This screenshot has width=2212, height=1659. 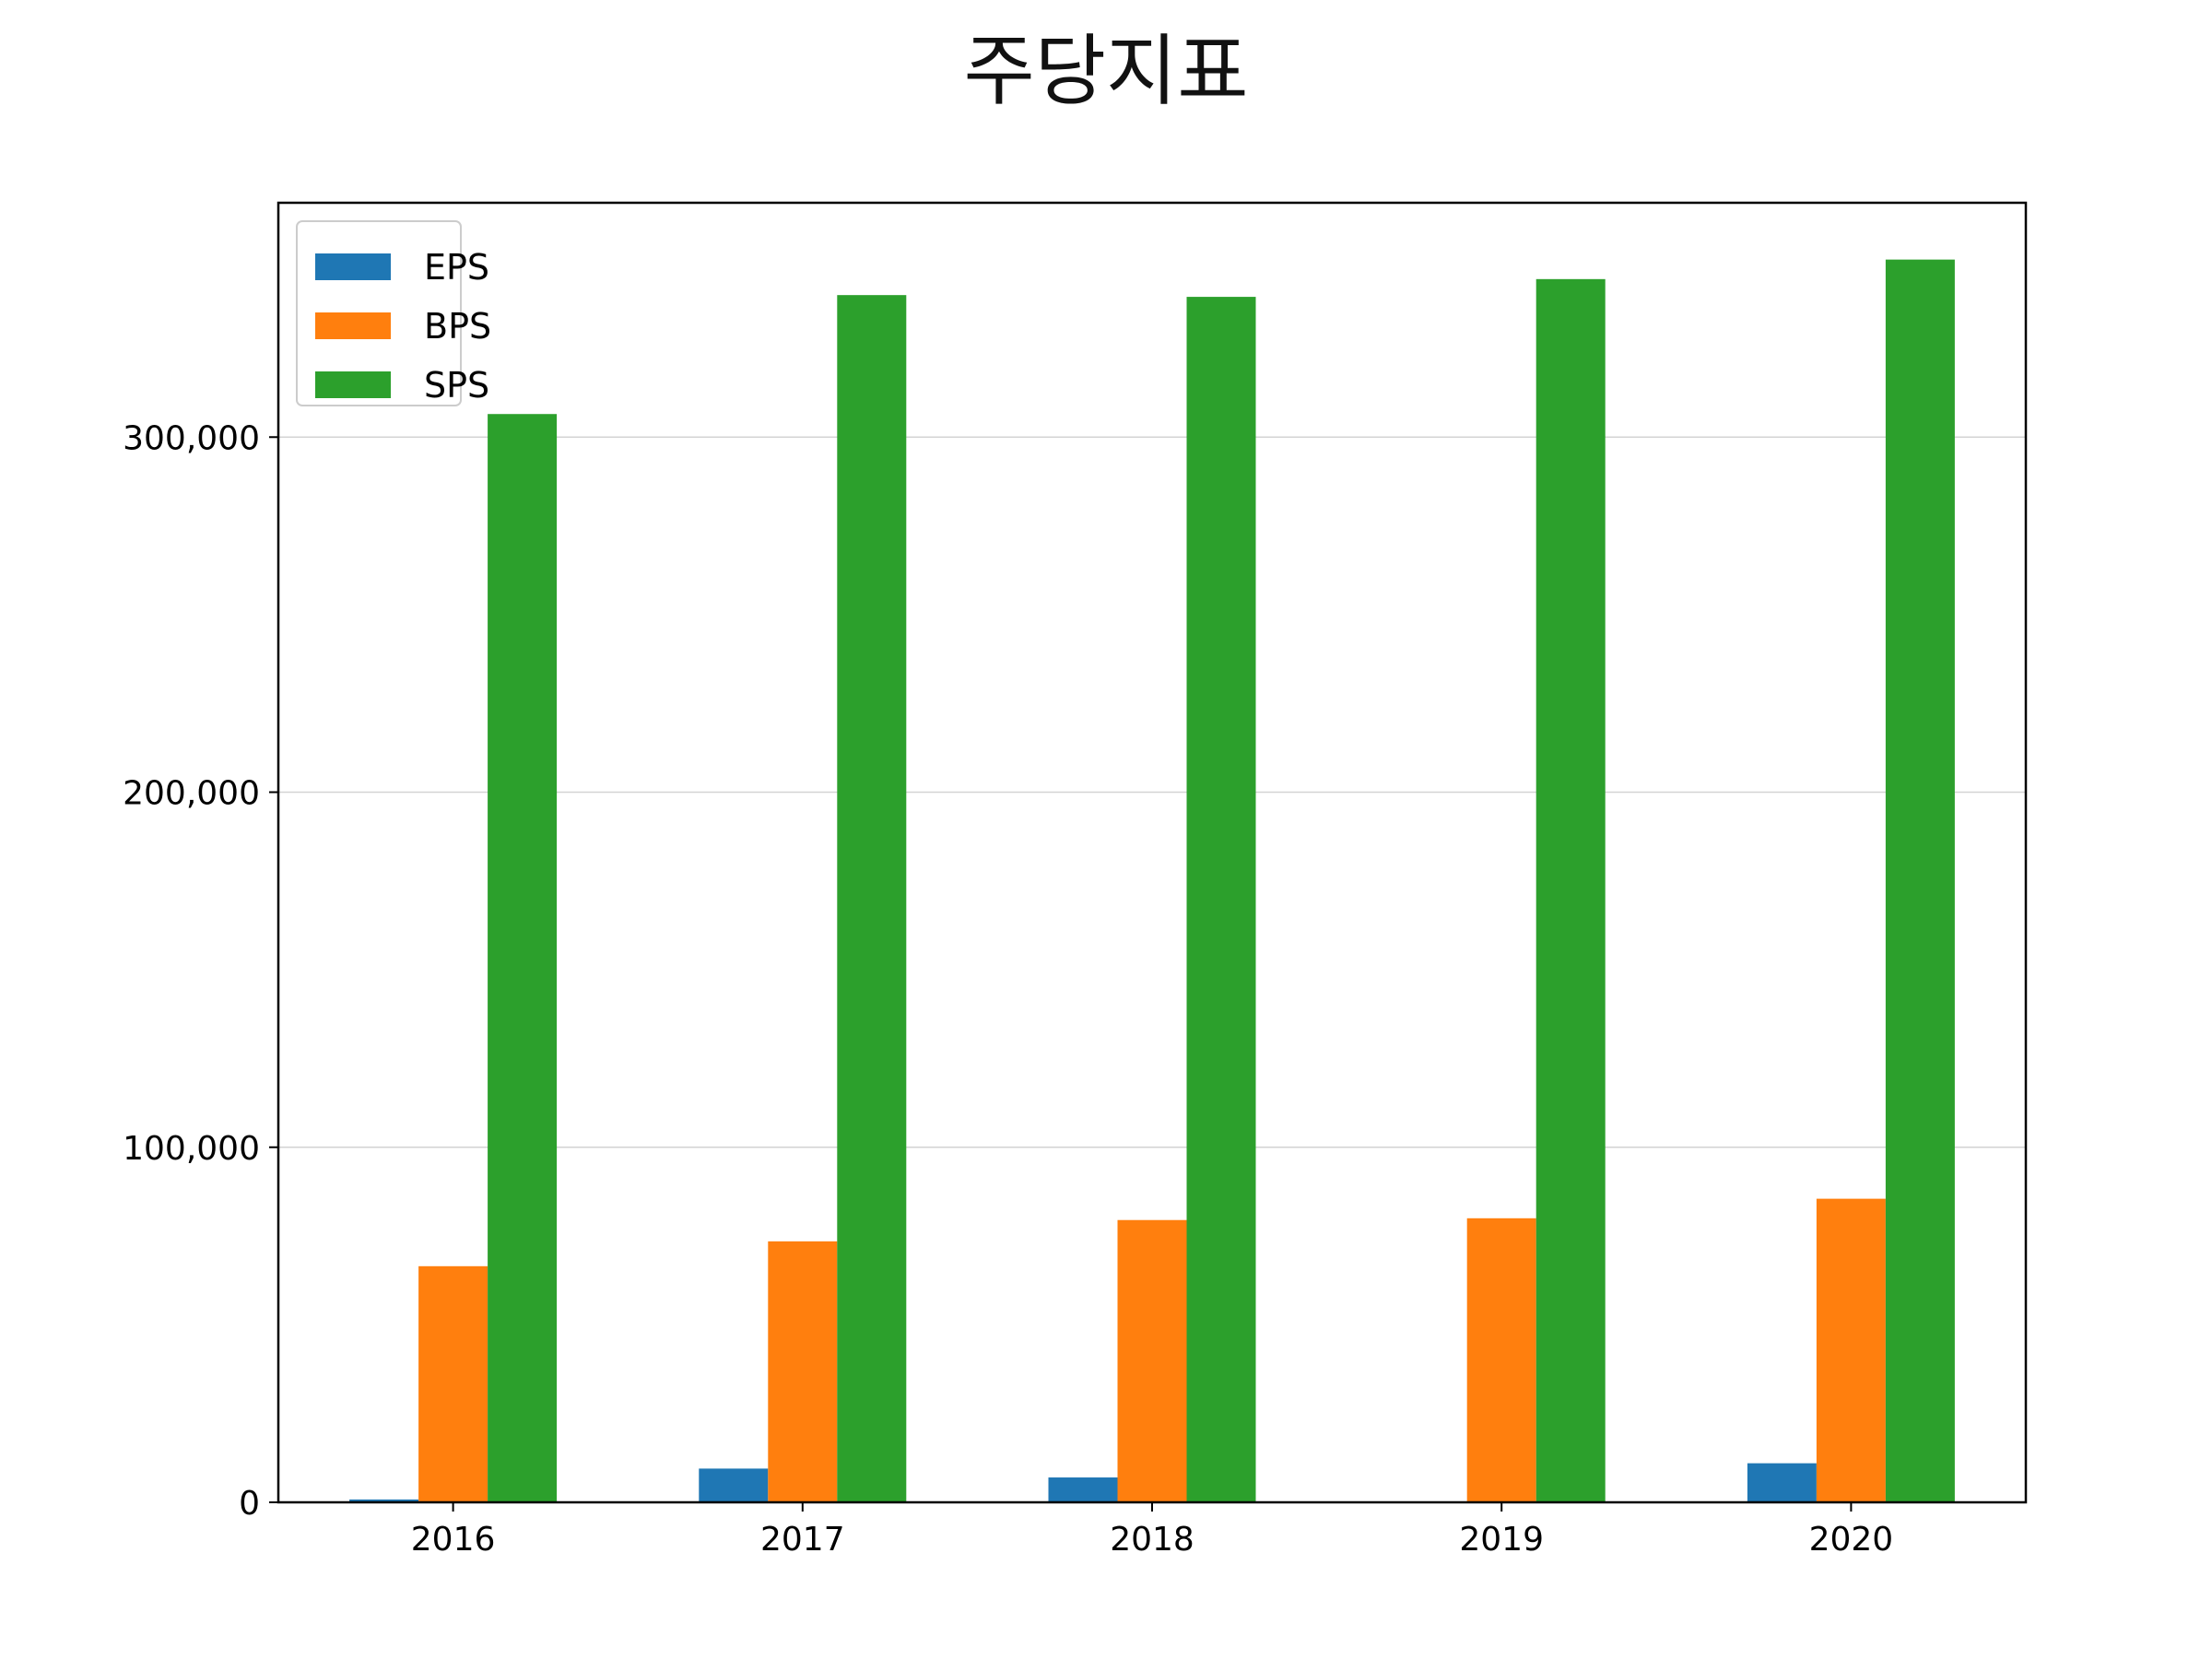 What do you see at coordinates (191, 794) in the screenshot?
I see `y-tick-label: 200,000` at bounding box center [191, 794].